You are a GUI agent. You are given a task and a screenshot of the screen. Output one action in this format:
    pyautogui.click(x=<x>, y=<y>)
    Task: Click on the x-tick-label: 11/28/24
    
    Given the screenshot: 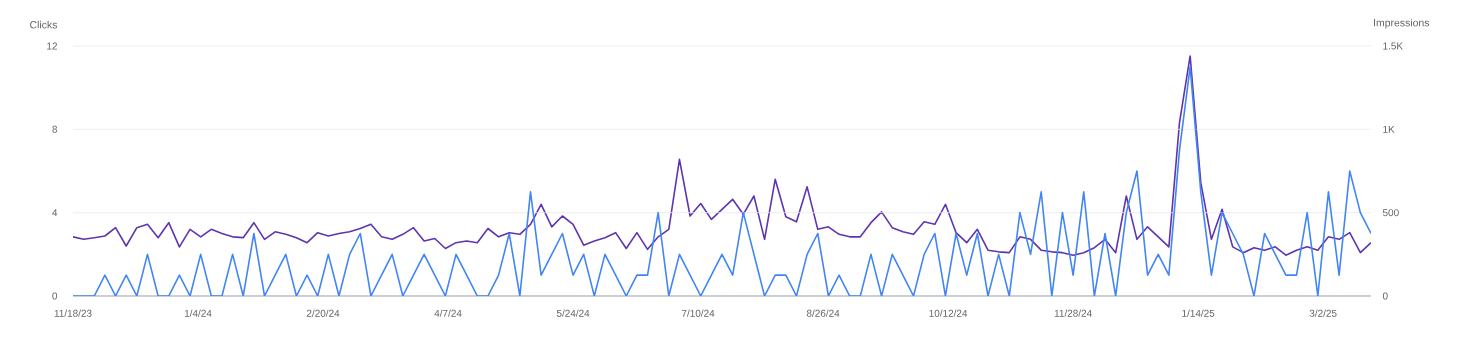 What is the action you would take?
    pyautogui.click(x=1073, y=313)
    